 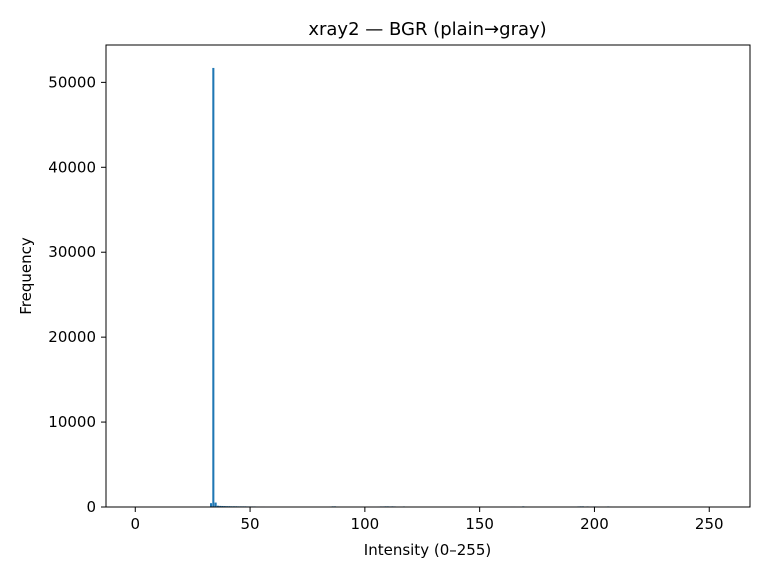 I want to click on y-tick-label: 0, so click(x=91, y=507).